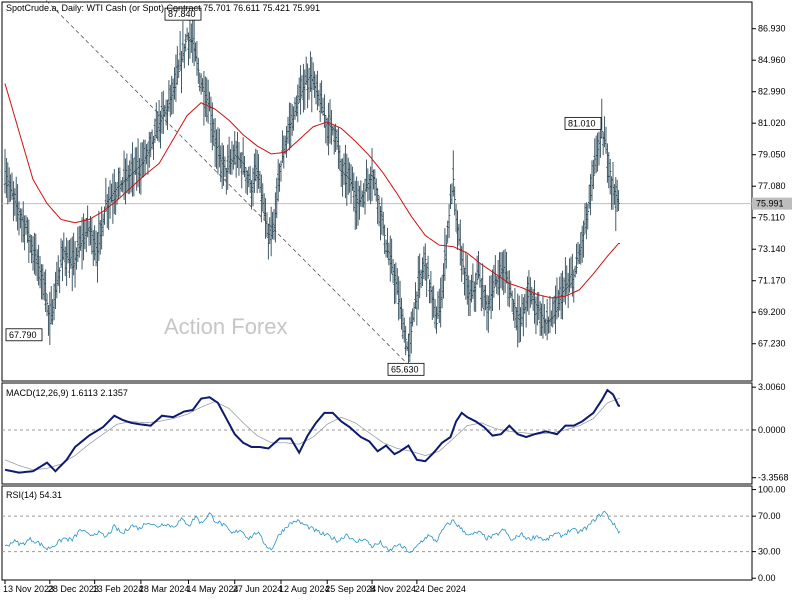 Image resolution: width=800 pixels, height=600 pixels. Describe the element at coordinates (772, 344) in the screenshot. I see `price-y-tick-label: 67.230` at that location.